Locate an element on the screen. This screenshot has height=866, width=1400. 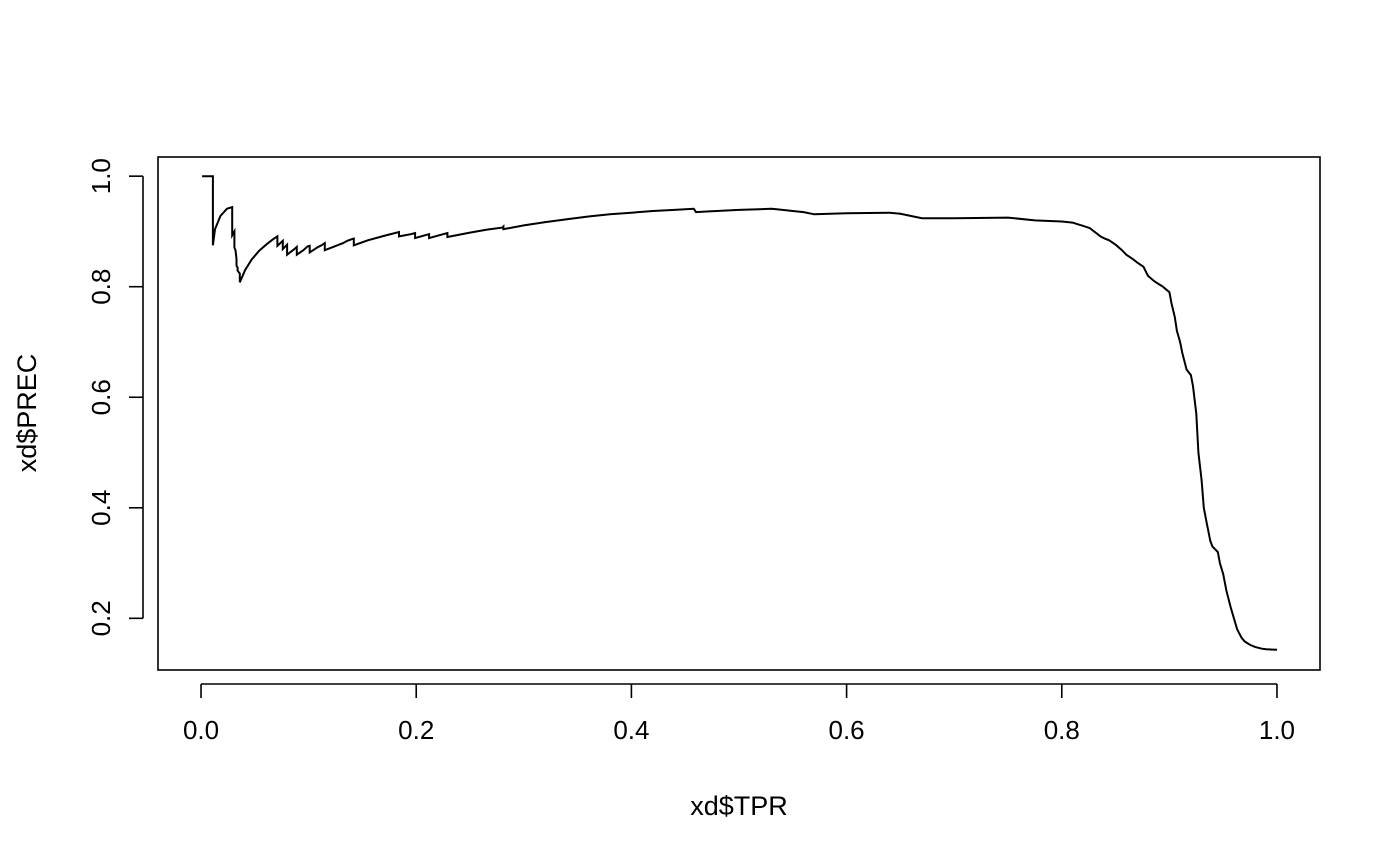
y-tick-label: 0.8 is located at coordinates (101, 287).